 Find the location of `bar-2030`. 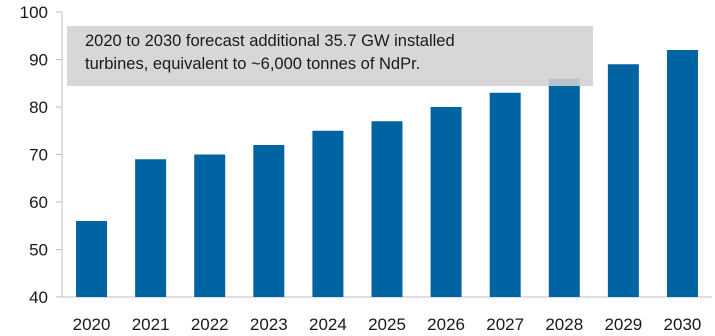

bar-2030 is located at coordinates (682, 173).